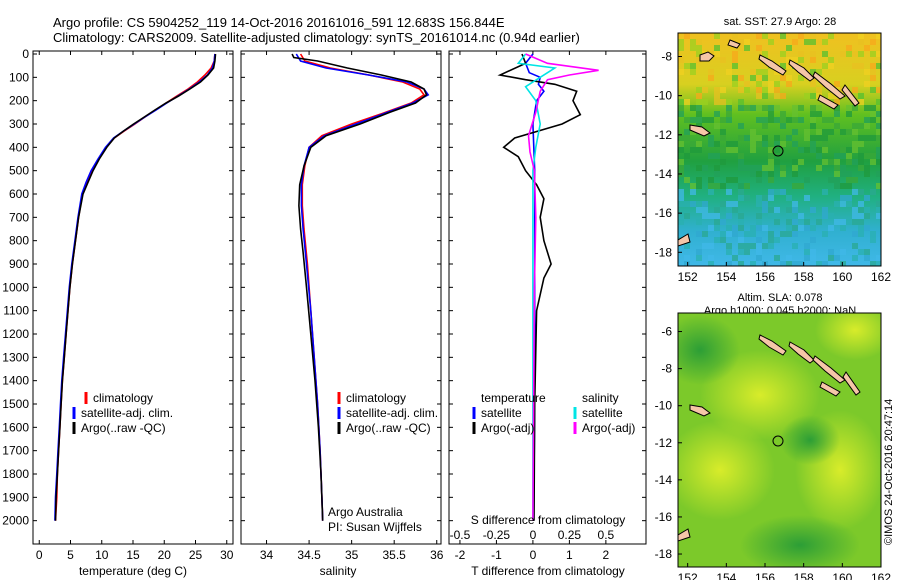 The width and height of the screenshot is (900, 580). What do you see at coordinates (848, 336) in the screenshot?
I see `sla-high-patch` at bounding box center [848, 336].